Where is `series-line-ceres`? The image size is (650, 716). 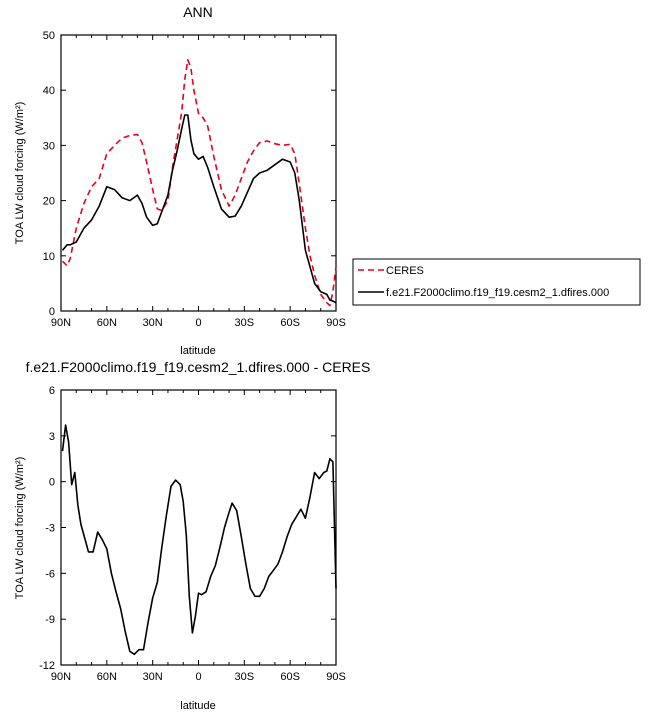
series-line-ceres is located at coordinates (199, 182).